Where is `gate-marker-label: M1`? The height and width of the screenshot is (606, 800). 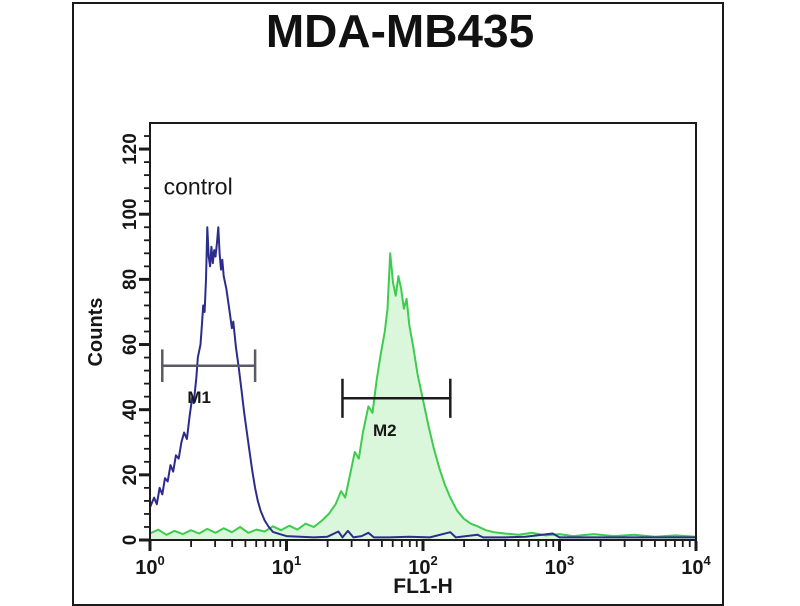
gate-marker-label: M1 is located at coordinates (199, 397).